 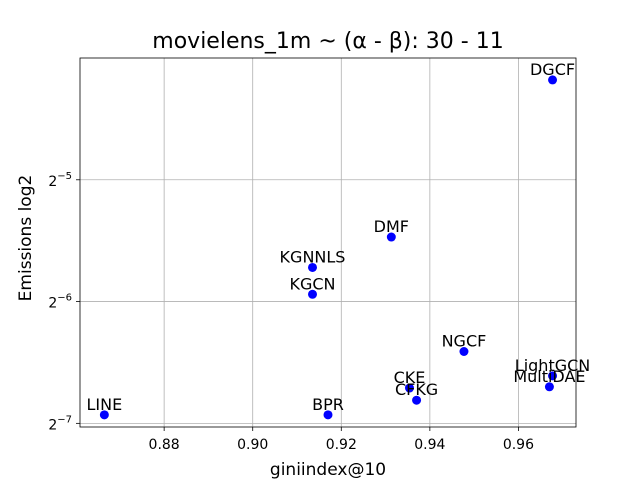 What do you see at coordinates (164, 445) in the screenshot?
I see `x-tick-label: 0.88` at bounding box center [164, 445].